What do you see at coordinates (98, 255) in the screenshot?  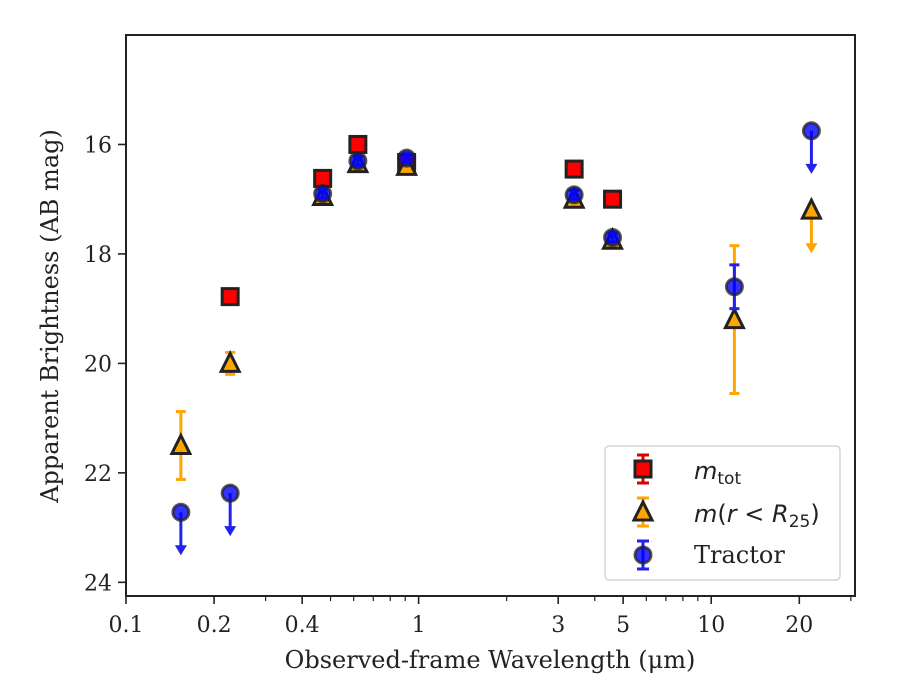 I see `y-tick-label-1: 18` at bounding box center [98, 255].